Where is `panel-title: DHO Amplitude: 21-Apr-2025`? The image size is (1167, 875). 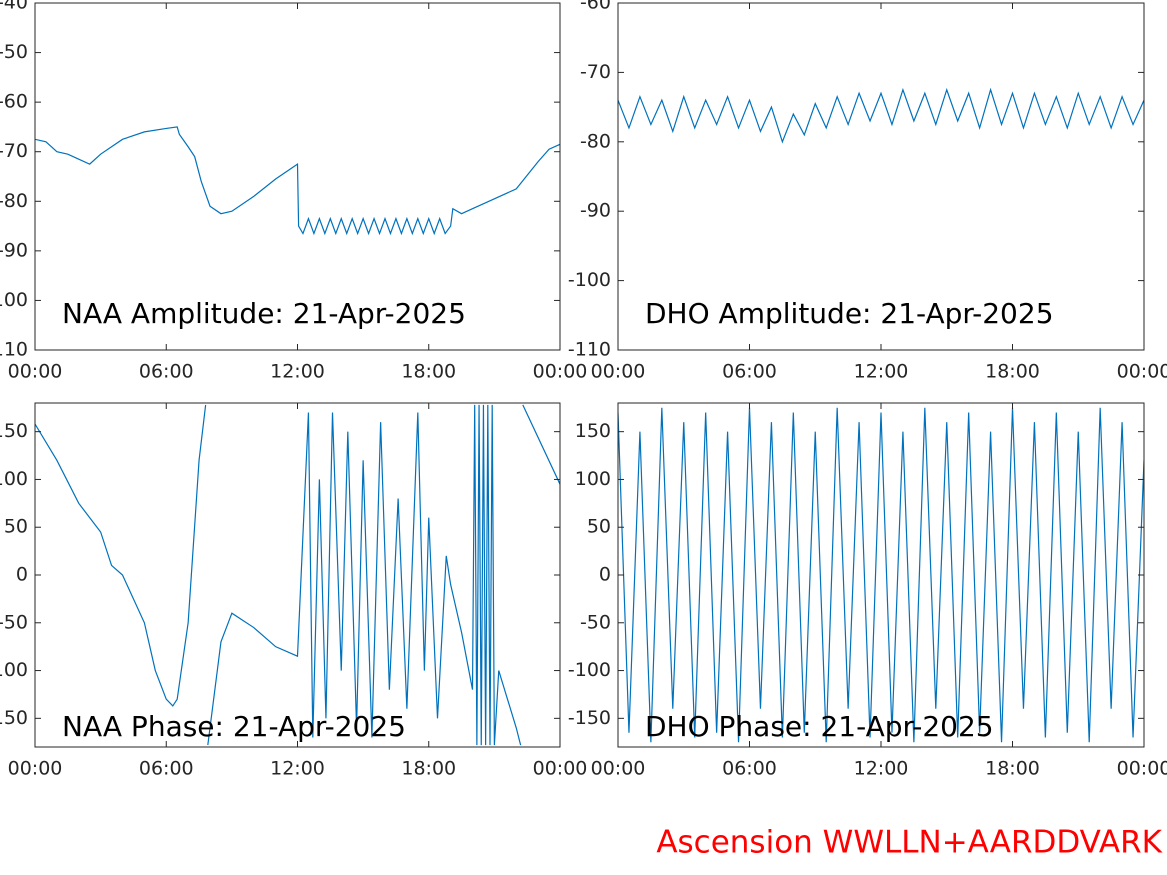
panel-title: DHO Amplitude: 21-Apr-2025 is located at coordinates (849, 313).